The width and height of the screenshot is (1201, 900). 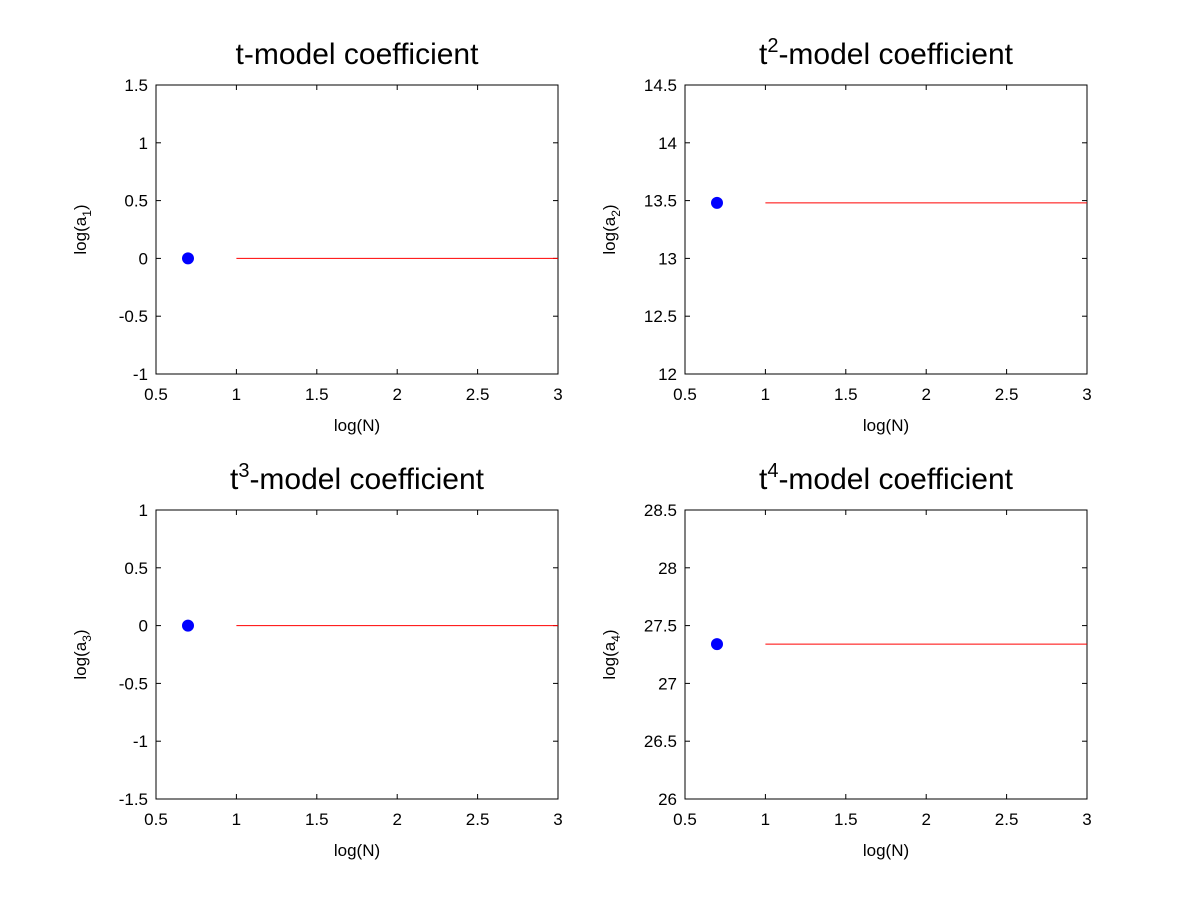 What do you see at coordinates (667, 683) in the screenshot?
I see `y-tick-label: 27` at bounding box center [667, 683].